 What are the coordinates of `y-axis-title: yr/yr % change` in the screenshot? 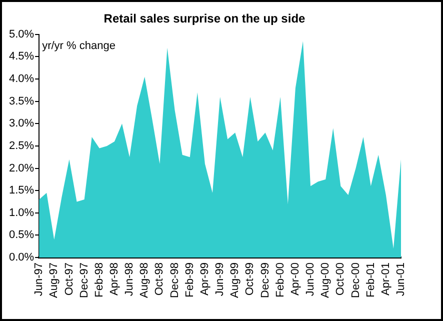 It's located at (79, 46).